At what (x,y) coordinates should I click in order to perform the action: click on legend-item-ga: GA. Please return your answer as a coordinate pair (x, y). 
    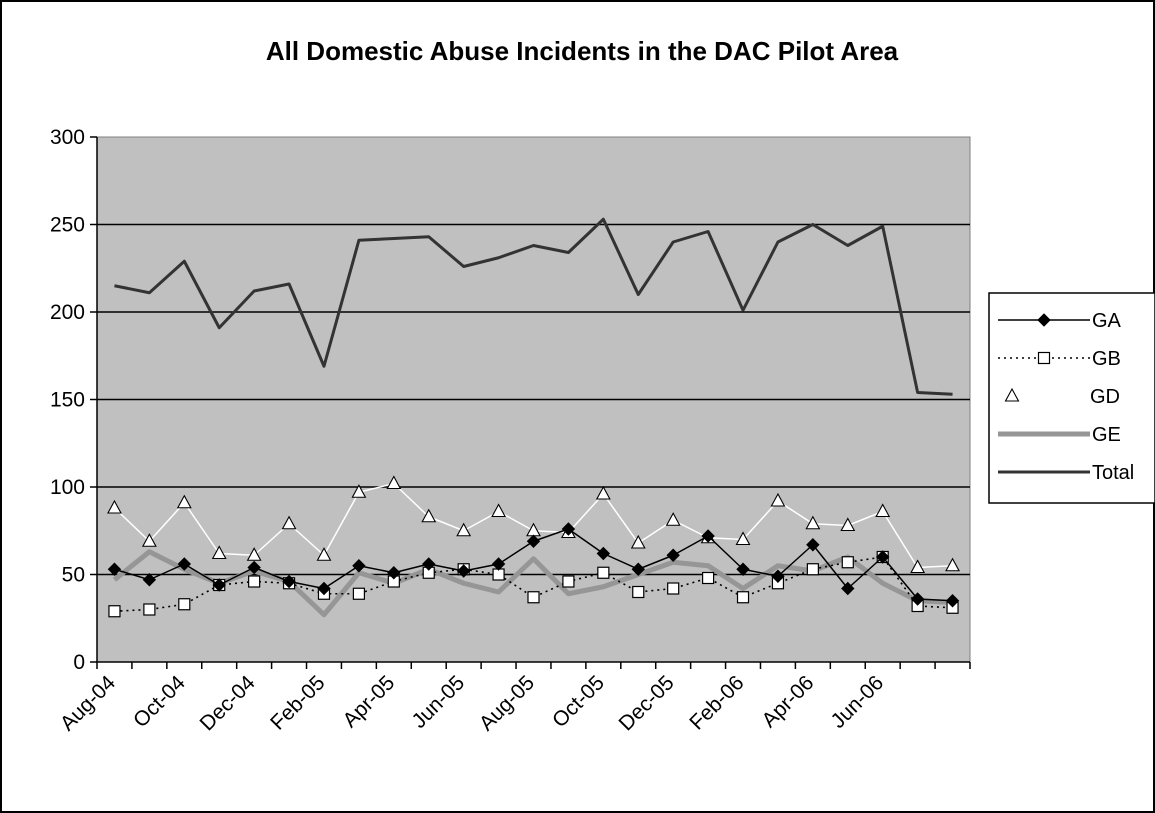
    Looking at the image, I should click on (1060, 321).